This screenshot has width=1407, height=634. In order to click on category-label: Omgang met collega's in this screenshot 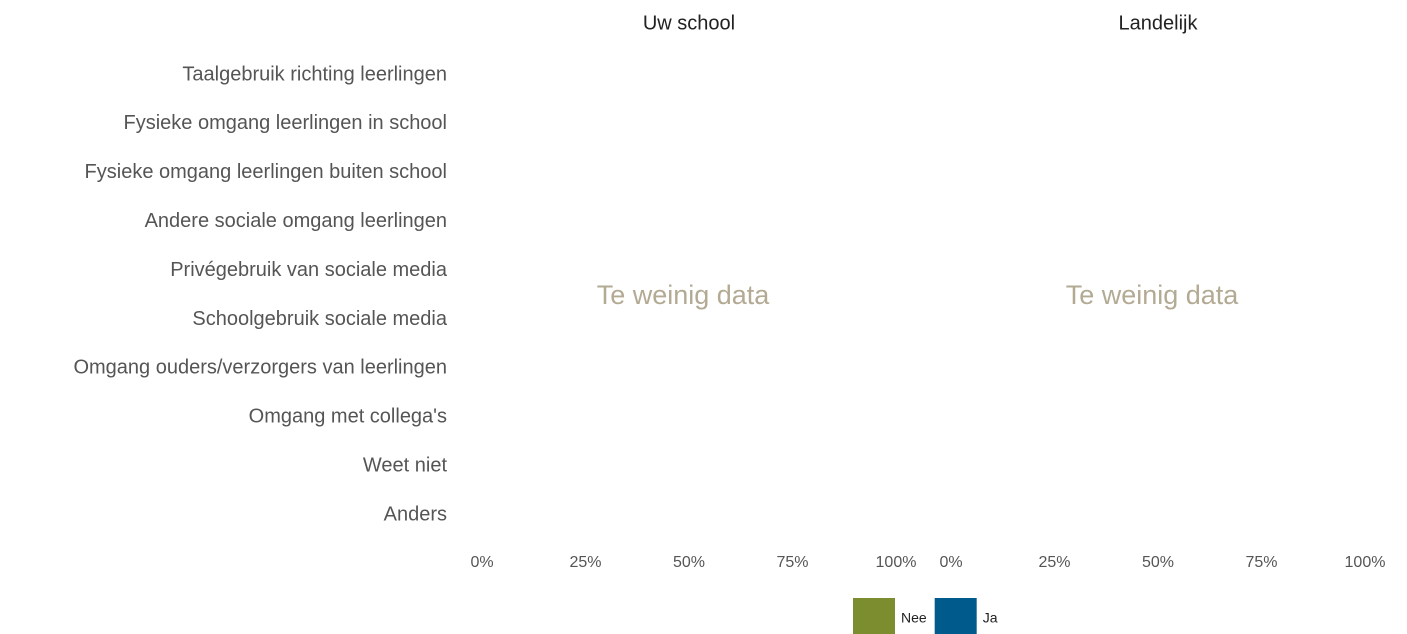, I will do `click(348, 417)`.